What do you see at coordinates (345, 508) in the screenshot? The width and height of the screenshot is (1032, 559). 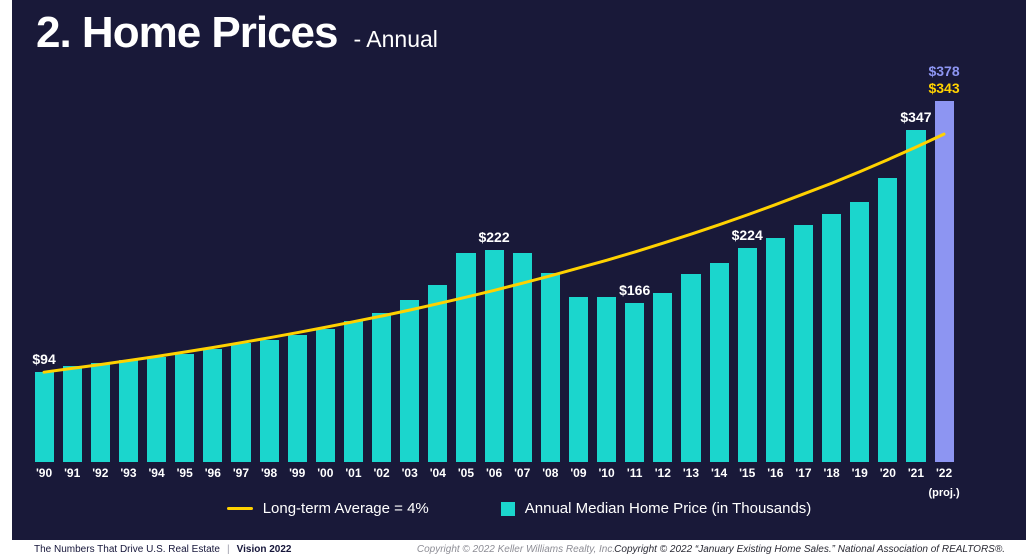 I see `legend-line-label: Long-term Average = 4%` at bounding box center [345, 508].